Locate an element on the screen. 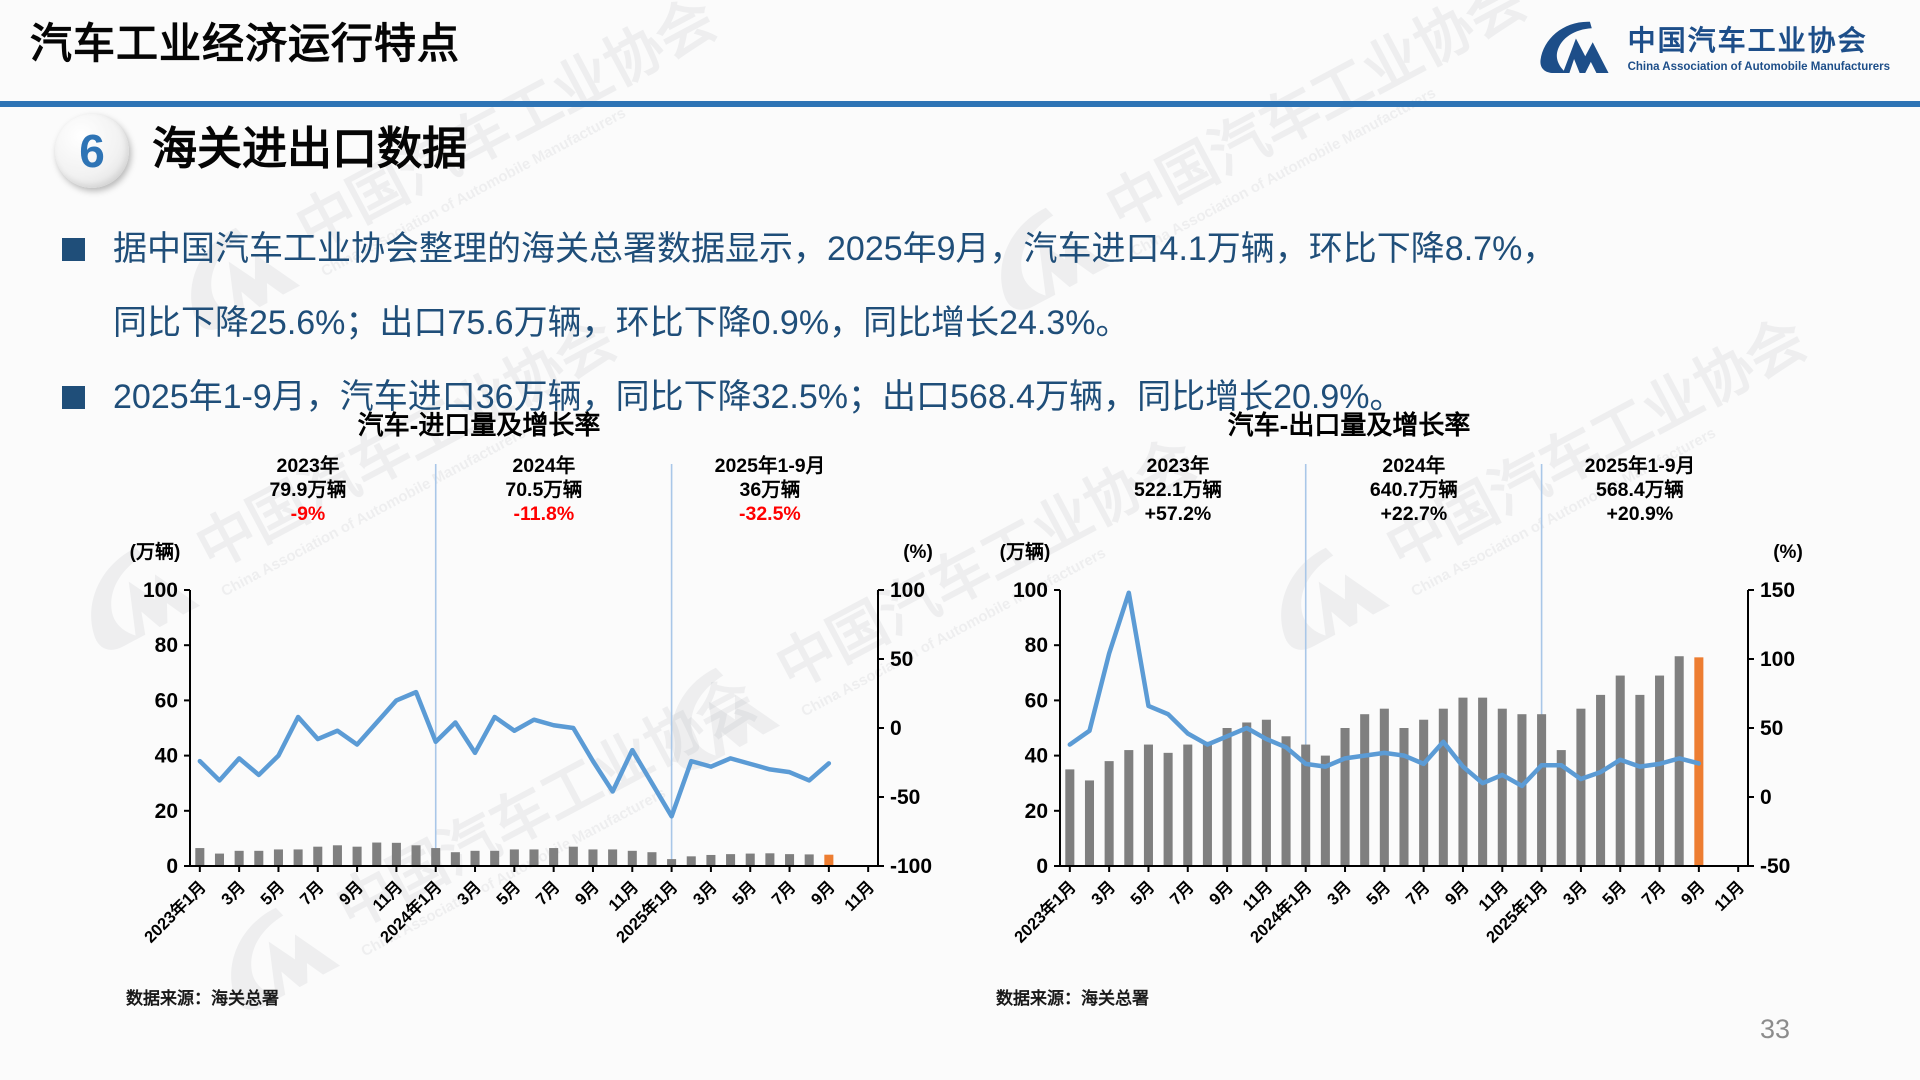  chart-title: 汽车-进口量及增长率 is located at coordinates (479, 425).